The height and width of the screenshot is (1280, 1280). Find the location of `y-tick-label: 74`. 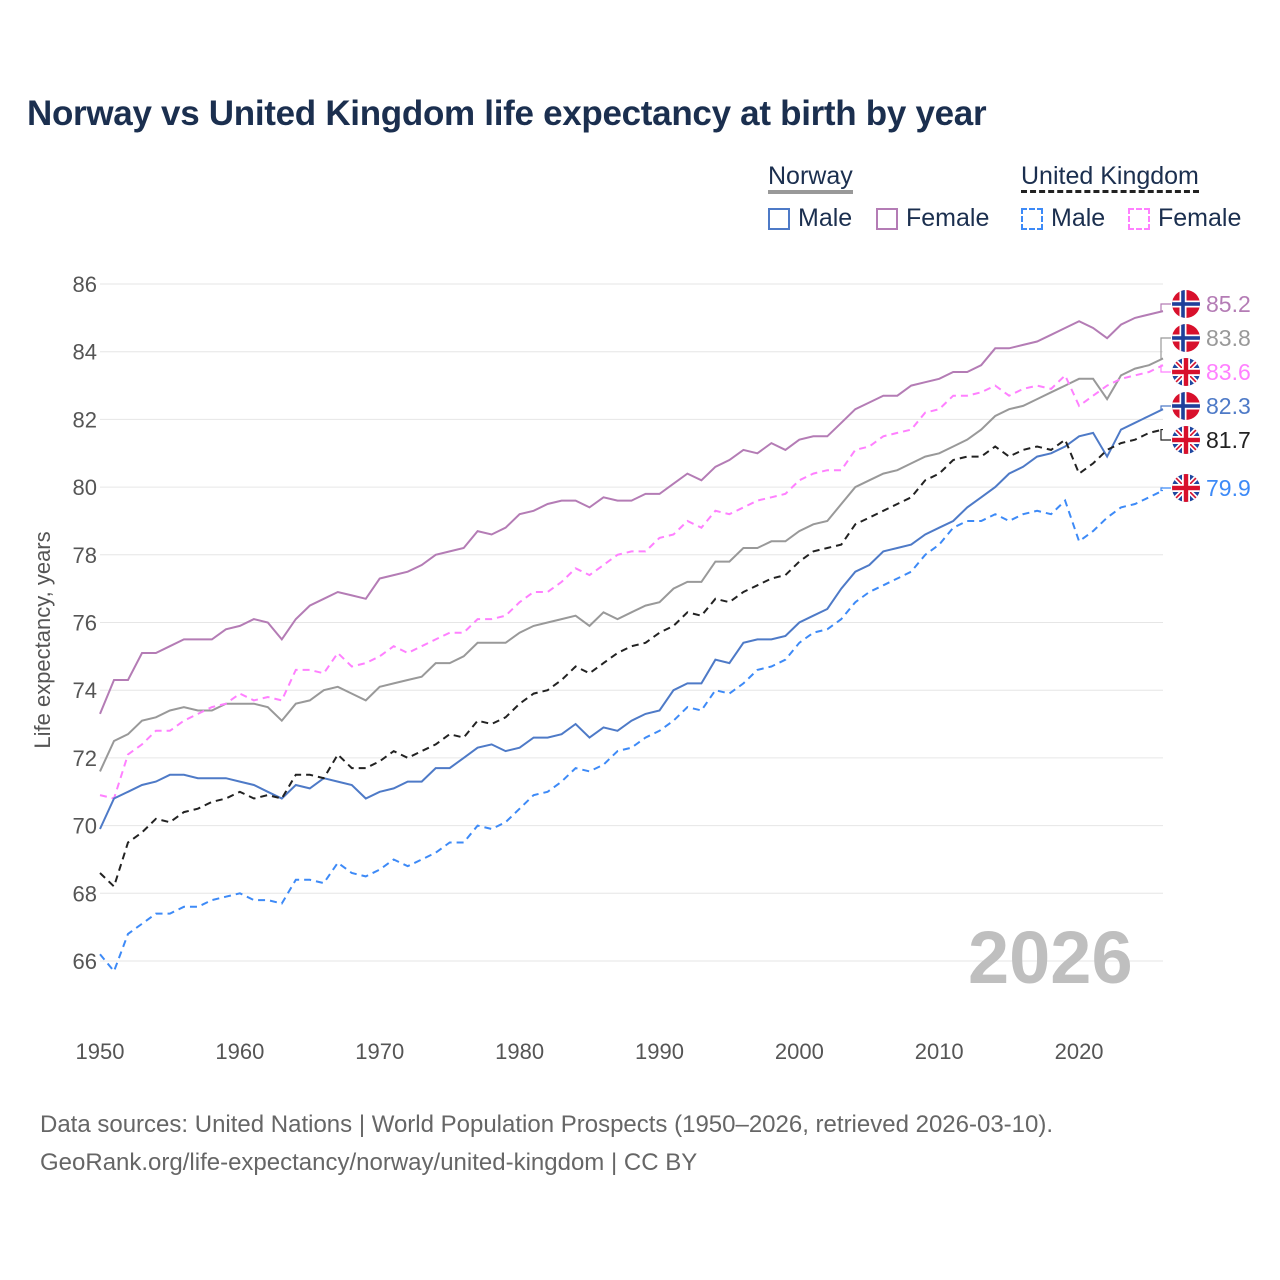

y-tick-label: 74 is located at coordinates (85, 690).